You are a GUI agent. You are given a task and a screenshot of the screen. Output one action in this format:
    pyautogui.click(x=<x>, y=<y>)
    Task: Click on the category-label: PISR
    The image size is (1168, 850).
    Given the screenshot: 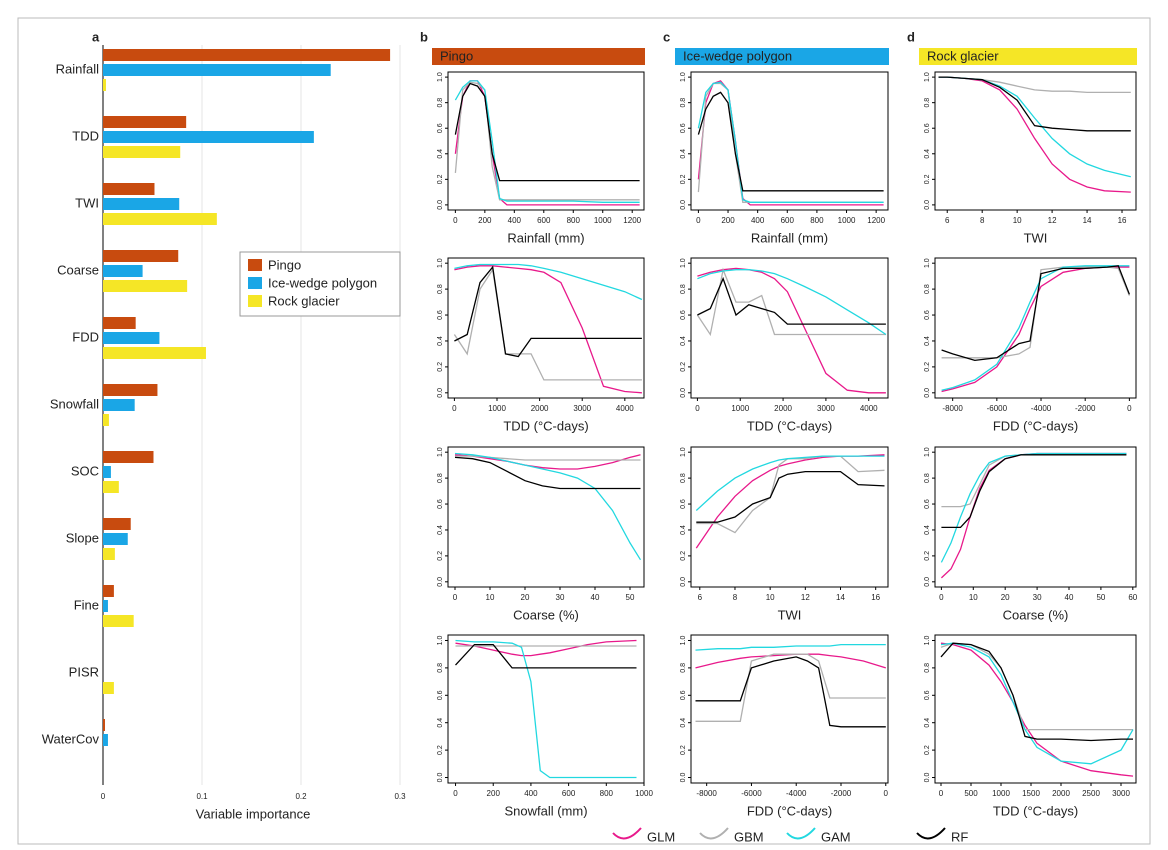 What is the action you would take?
    pyautogui.click(x=84, y=671)
    